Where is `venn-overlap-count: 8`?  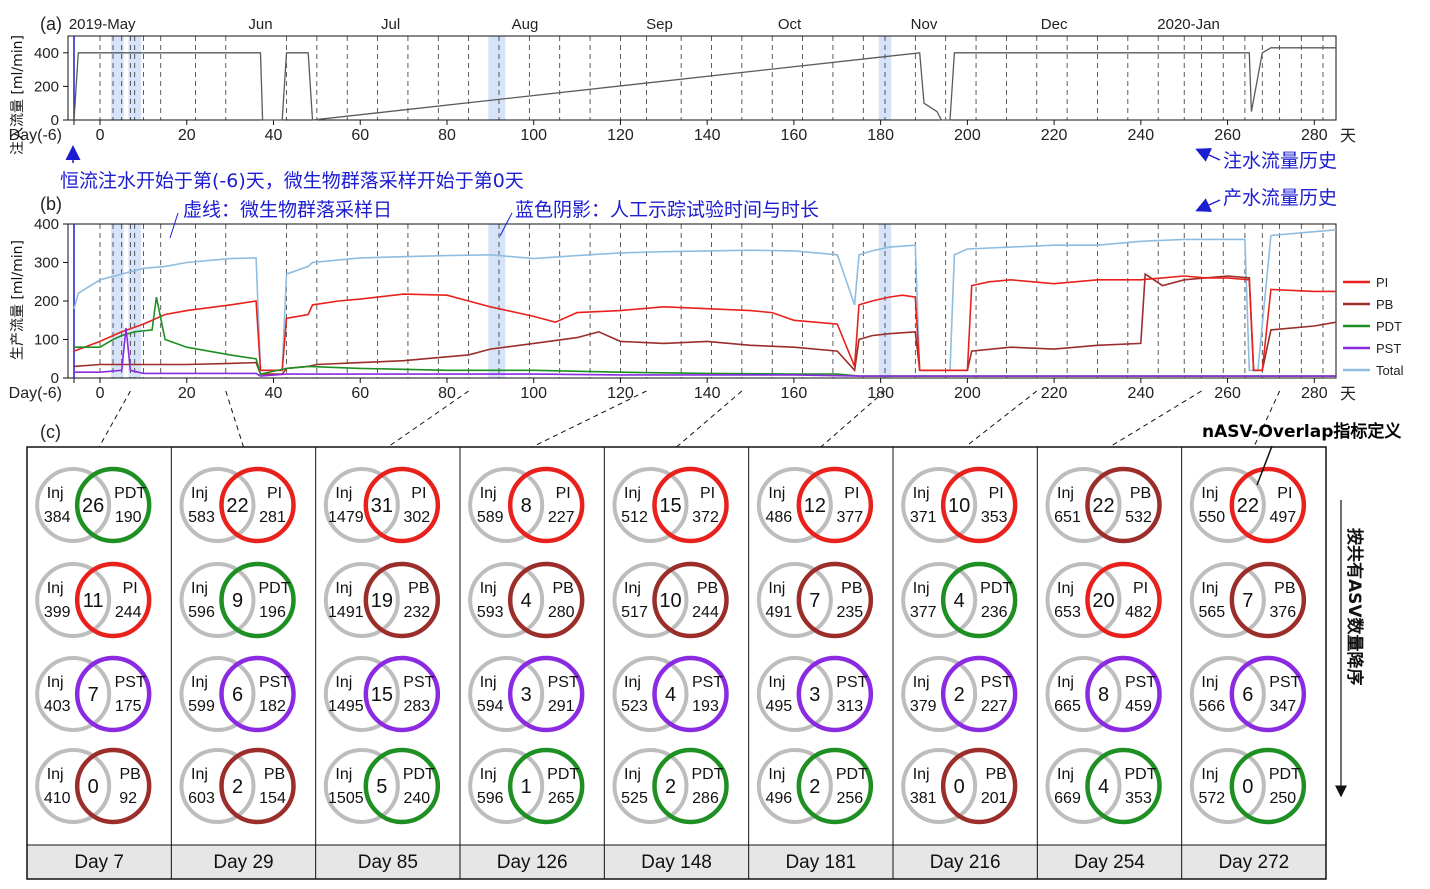 venn-overlap-count: 8 is located at coordinates (526, 506).